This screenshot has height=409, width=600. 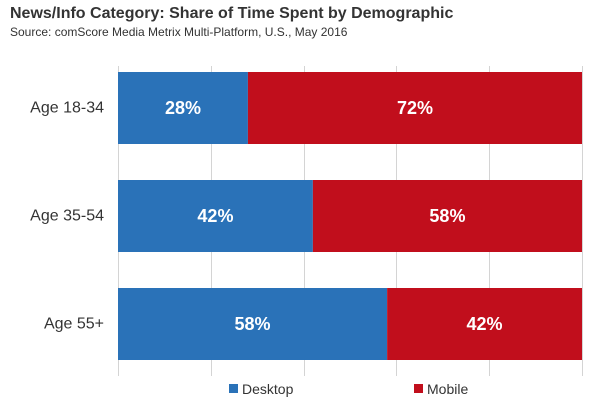 I want to click on data-label-mobile-age-35-54: 58%, so click(x=447, y=216).